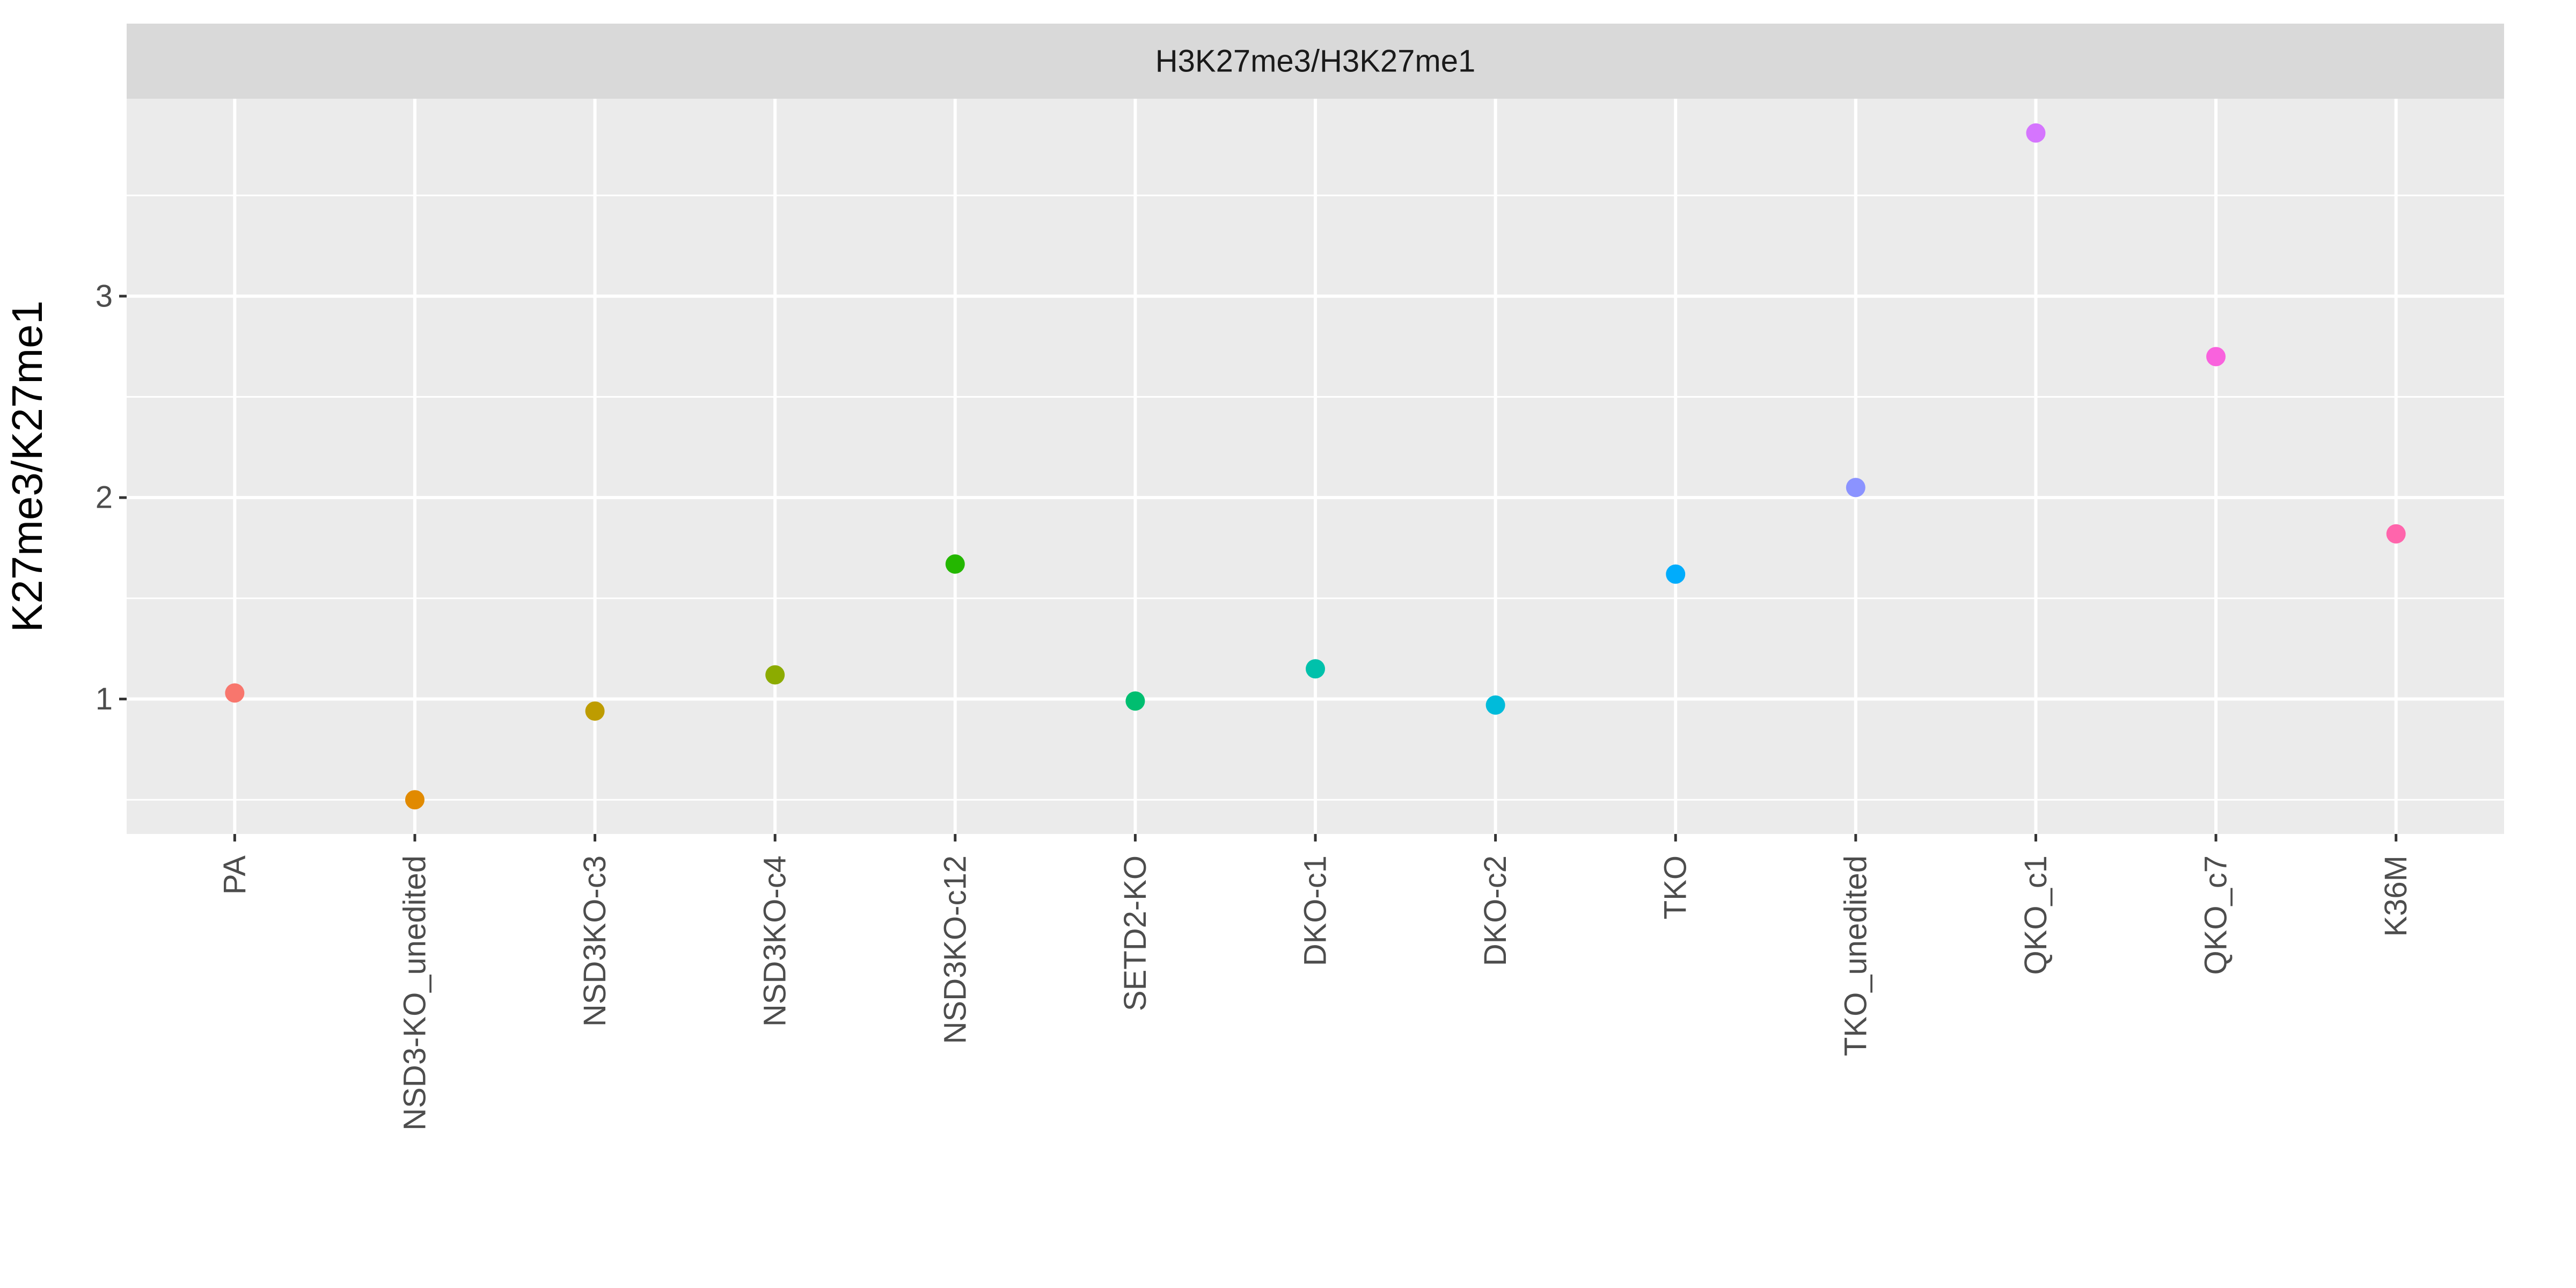 This screenshot has height=1288, width=2576. I want to click on y-tick-label: 3, so click(104, 296).